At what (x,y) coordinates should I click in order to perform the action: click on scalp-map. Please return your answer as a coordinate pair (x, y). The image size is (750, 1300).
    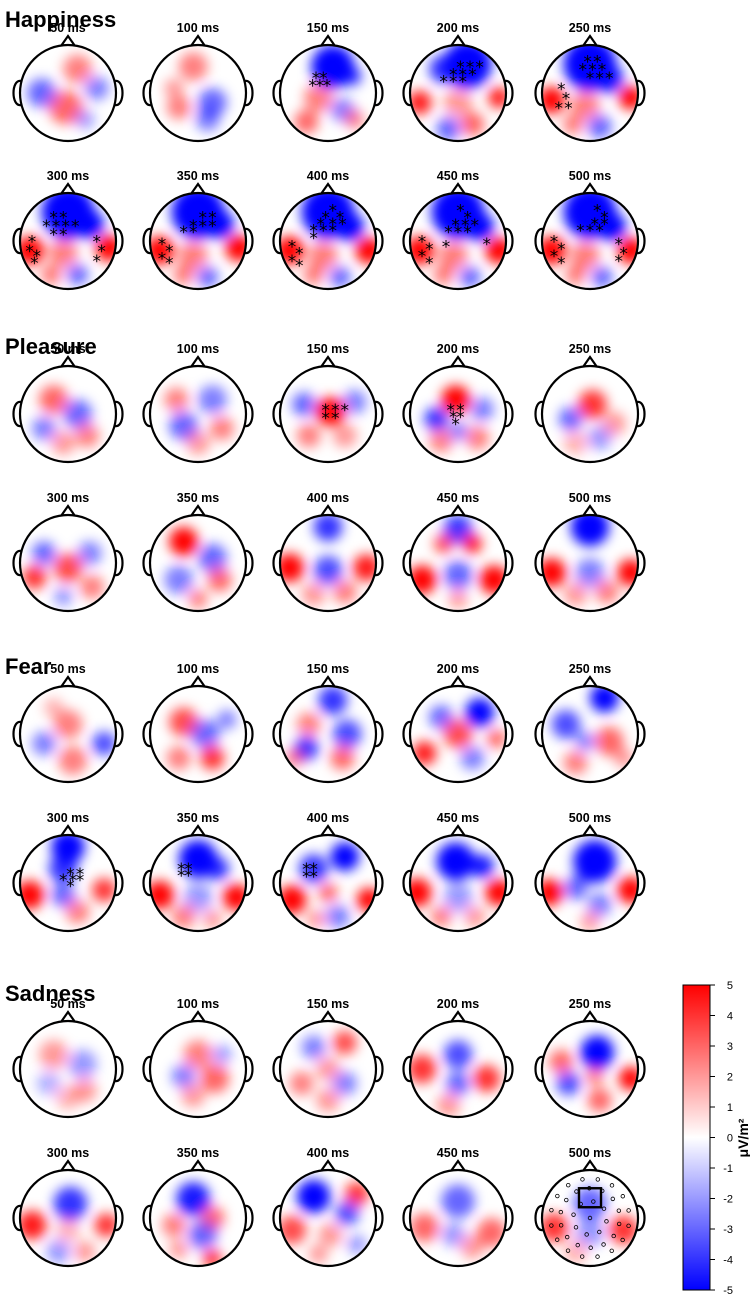
    Looking at the image, I should click on (590, 734).